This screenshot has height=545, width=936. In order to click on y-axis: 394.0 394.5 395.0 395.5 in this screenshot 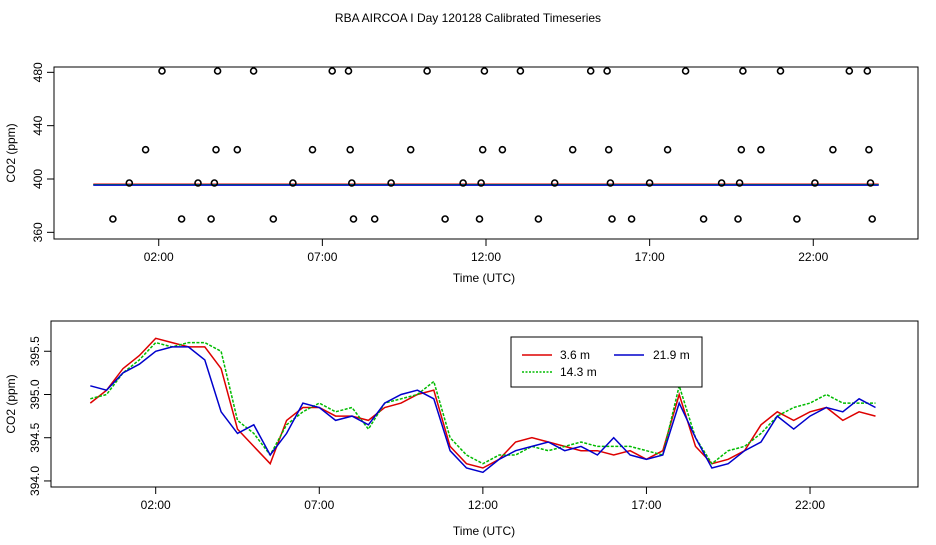, I will do `click(39, 416)`.